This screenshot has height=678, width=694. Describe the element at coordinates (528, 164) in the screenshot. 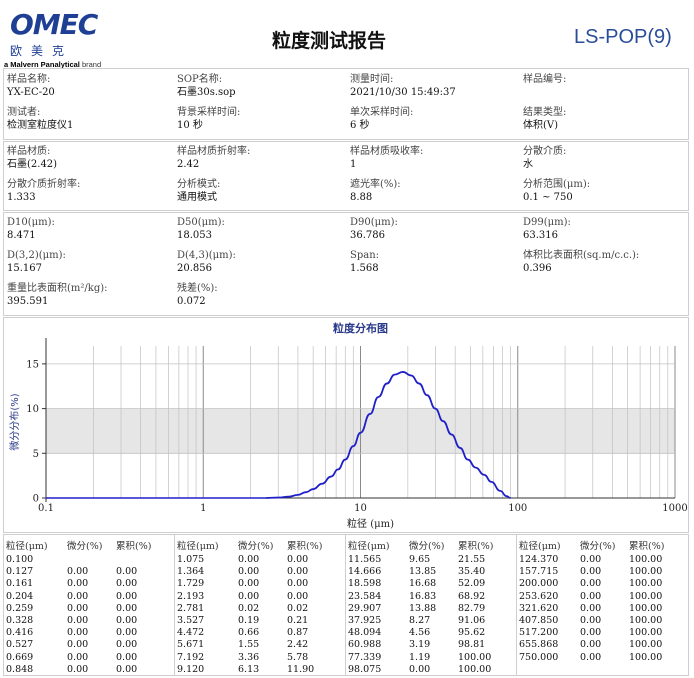

I see `material-value: 水` at that location.